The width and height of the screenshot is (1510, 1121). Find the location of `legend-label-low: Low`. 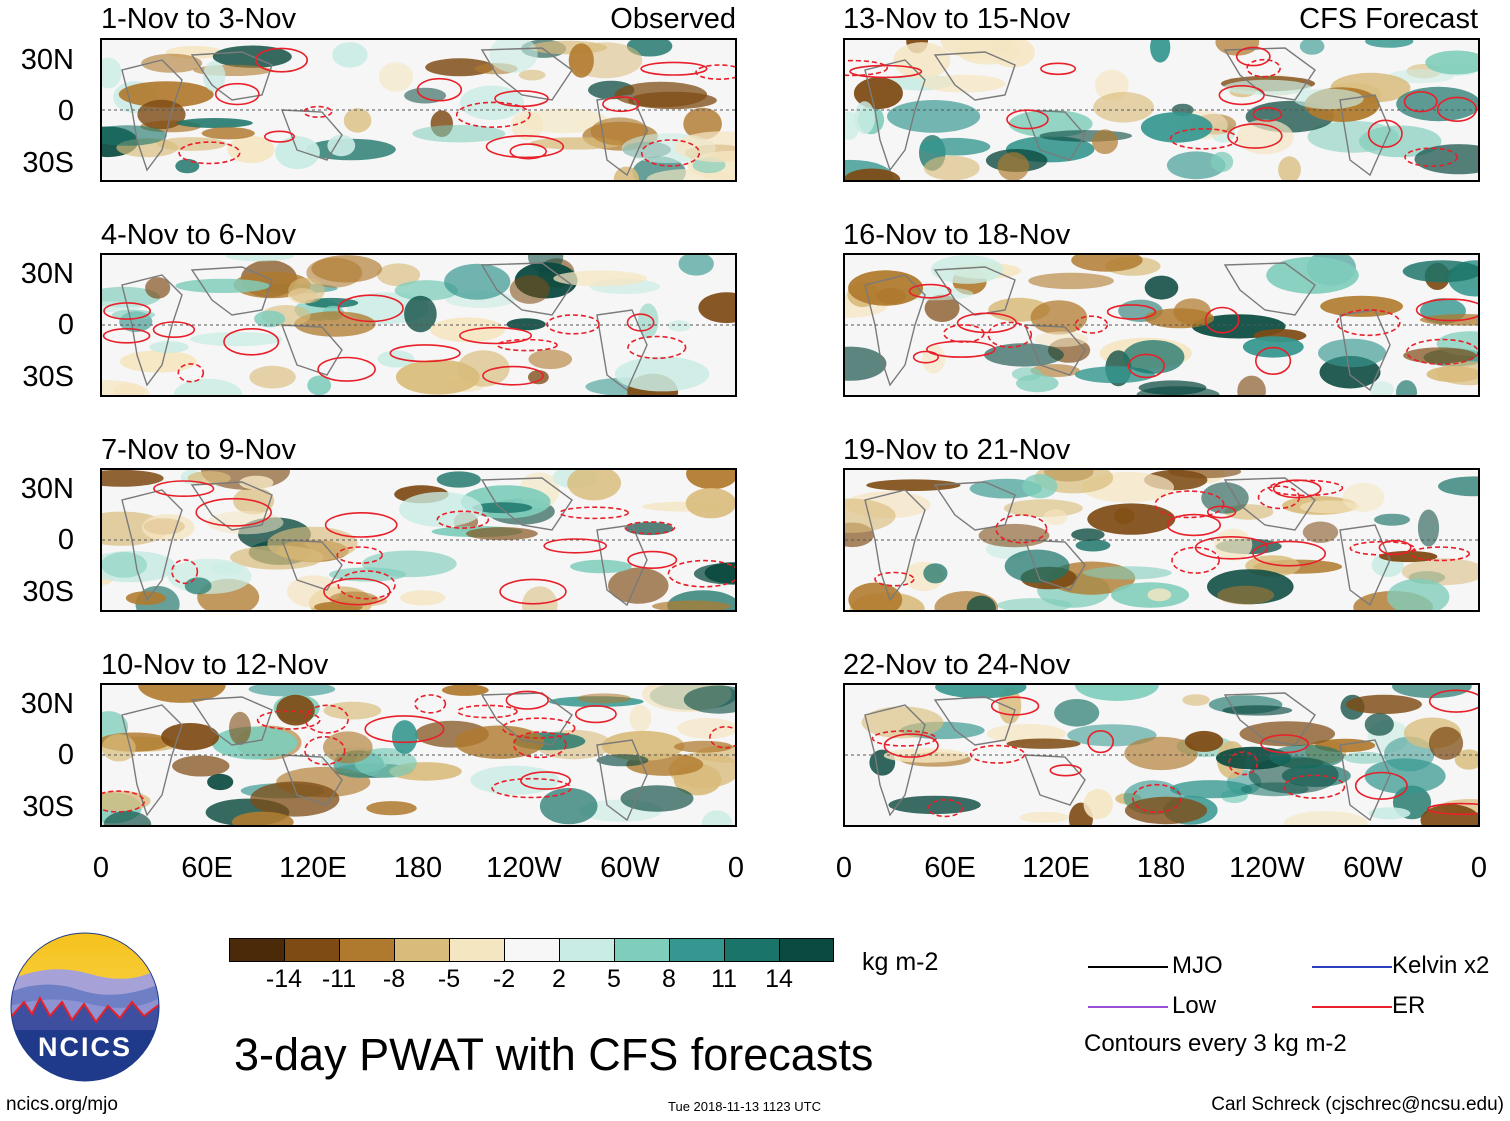

legend-label-low: Low is located at coordinates (1194, 1005).